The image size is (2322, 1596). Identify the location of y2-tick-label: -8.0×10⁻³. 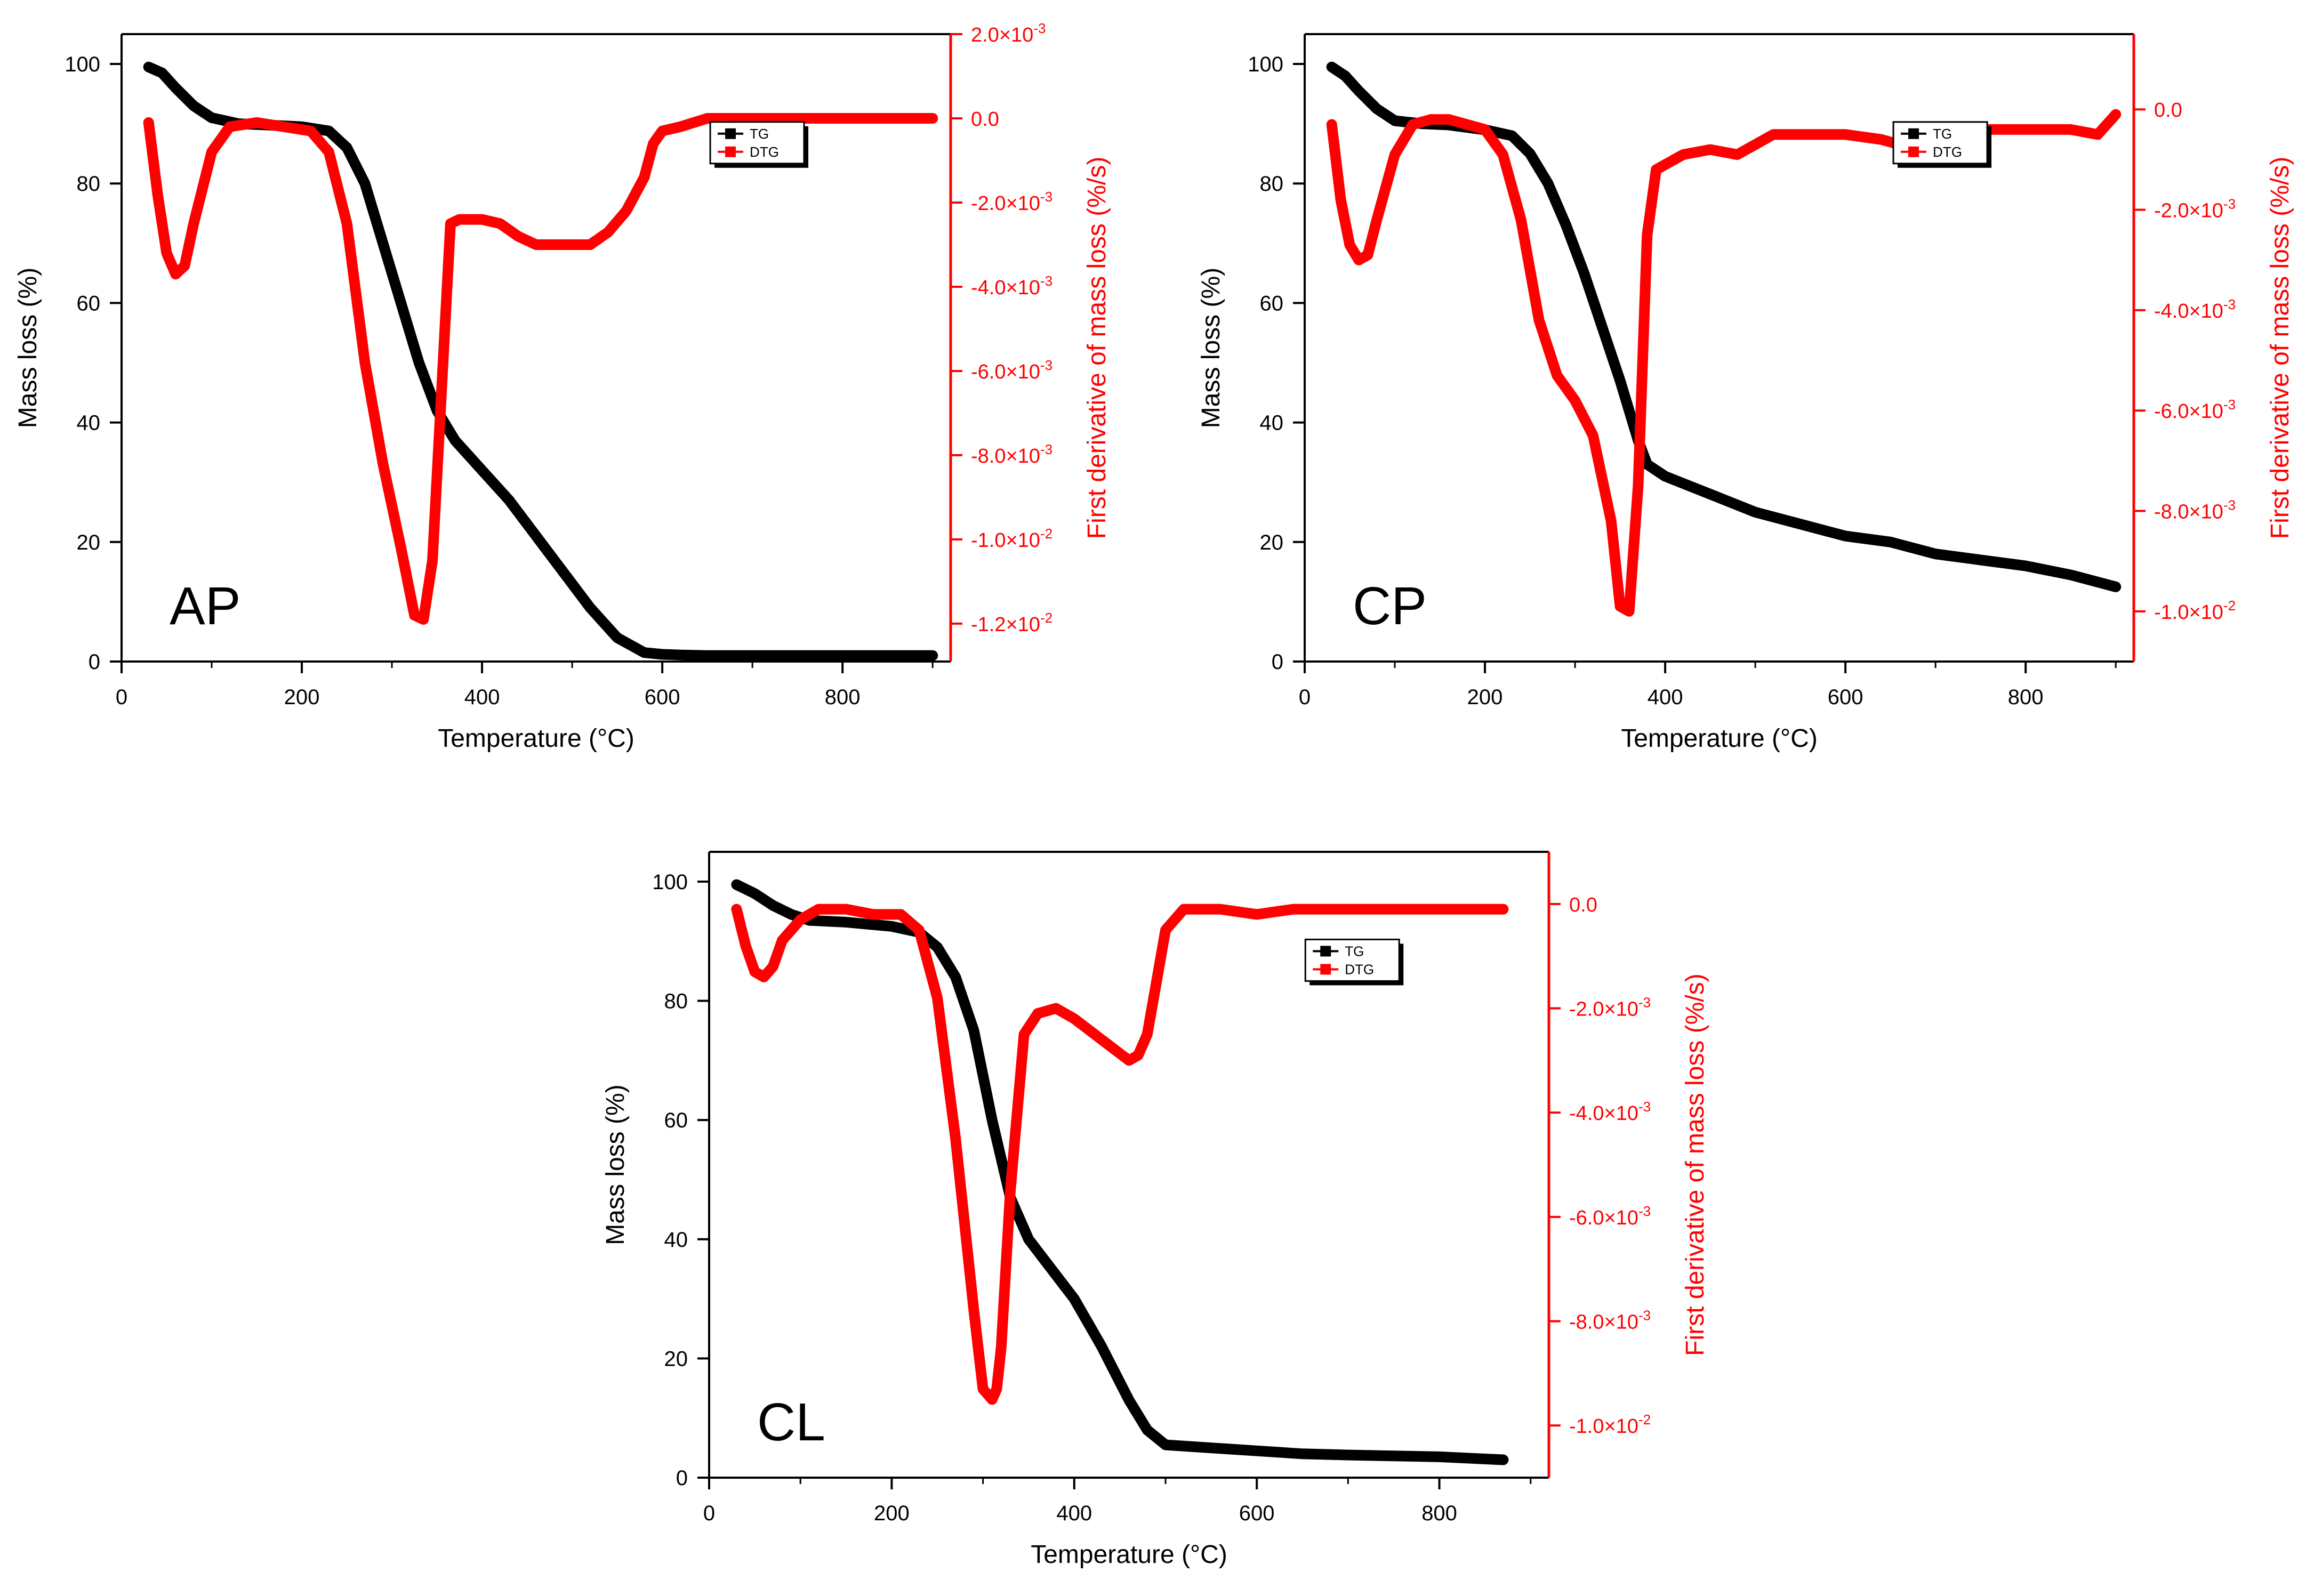
(1610, 1321).